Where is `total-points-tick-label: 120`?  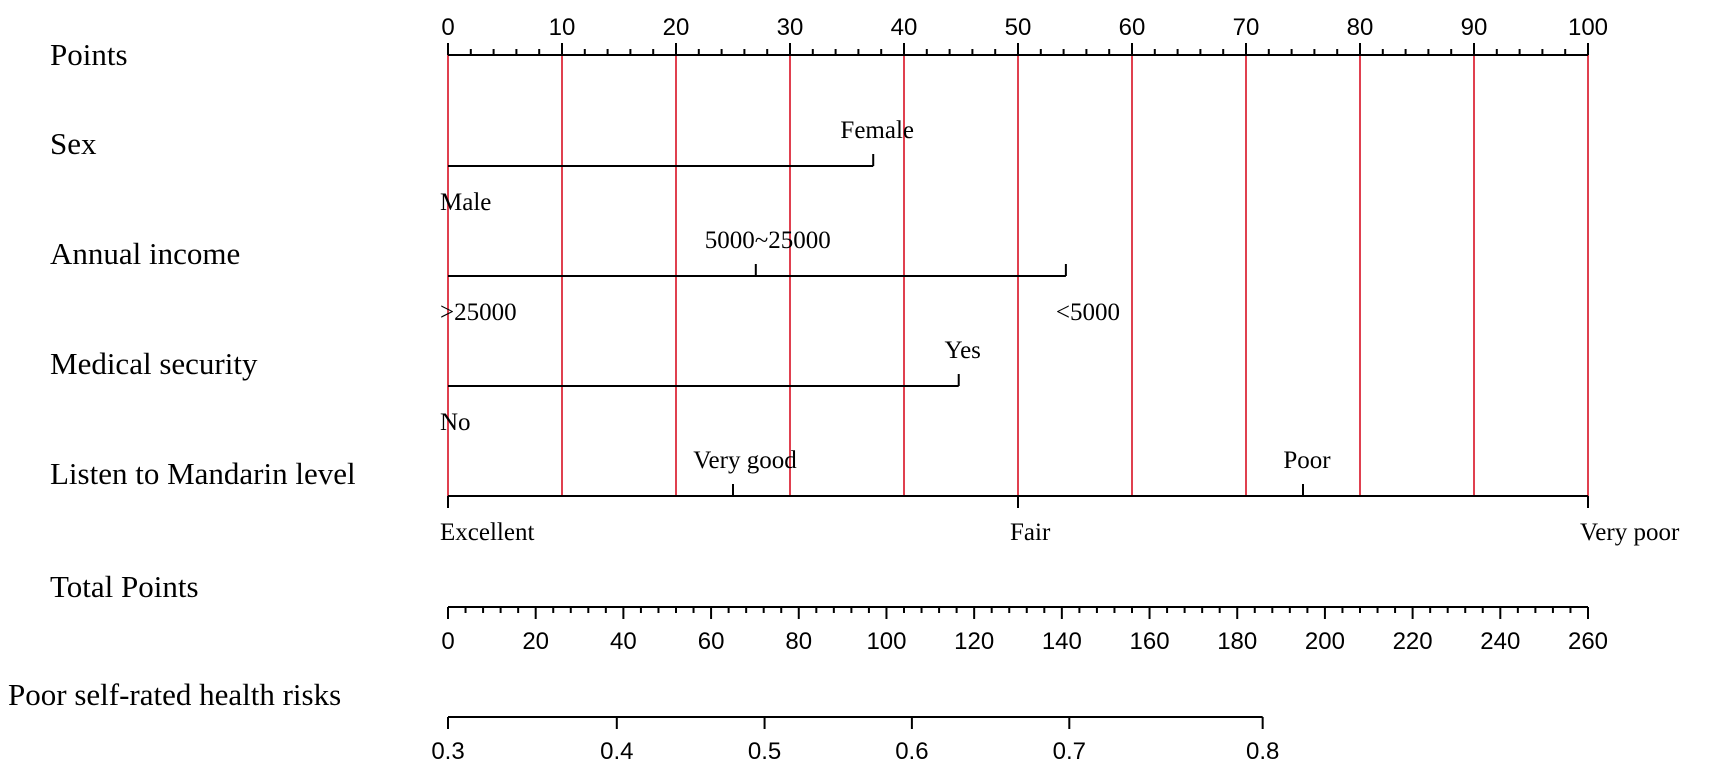 total-points-tick-label: 120 is located at coordinates (974, 641).